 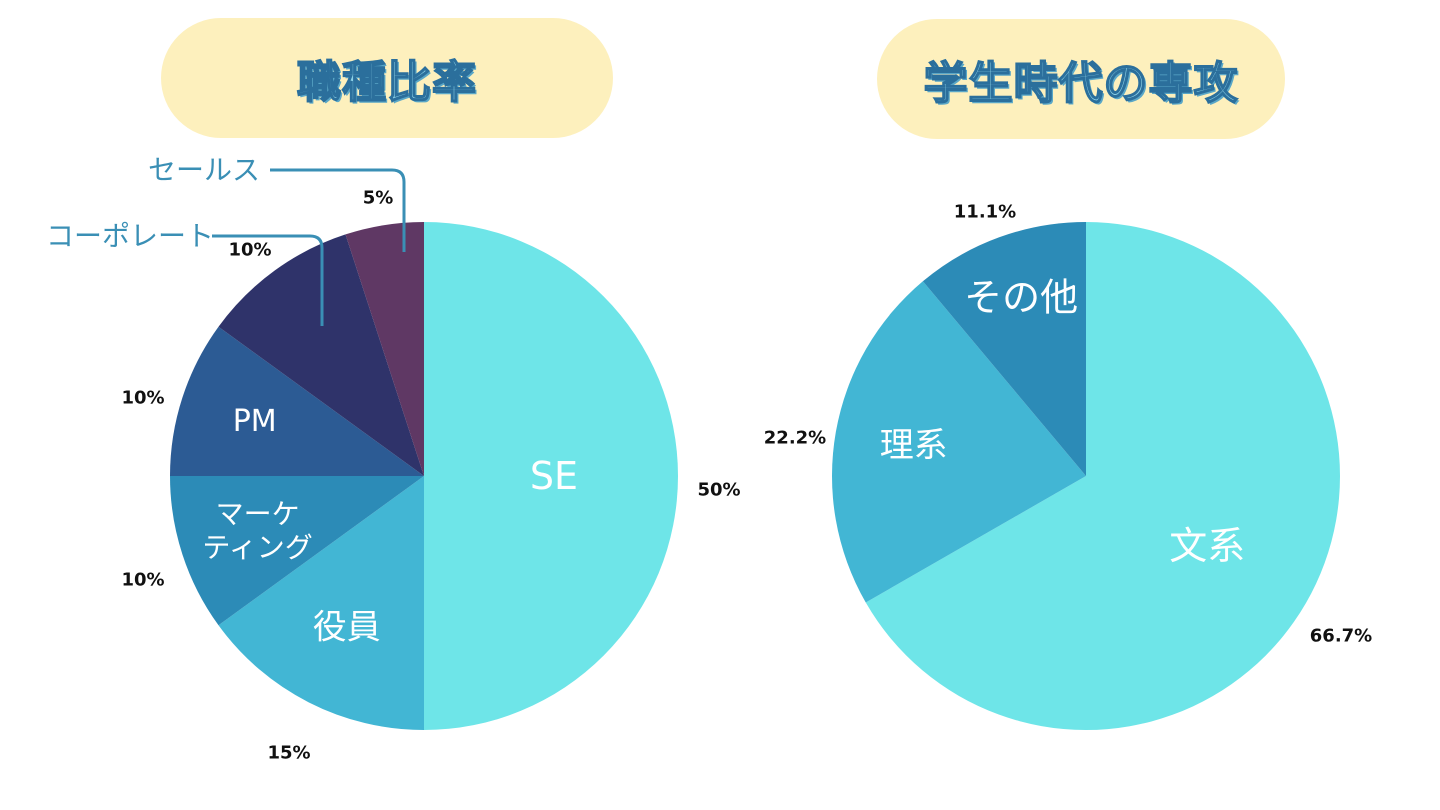 What do you see at coordinates (1341, 636) in the screenshot?
I see `slice-percent-label: 66.7%` at bounding box center [1341, 636].